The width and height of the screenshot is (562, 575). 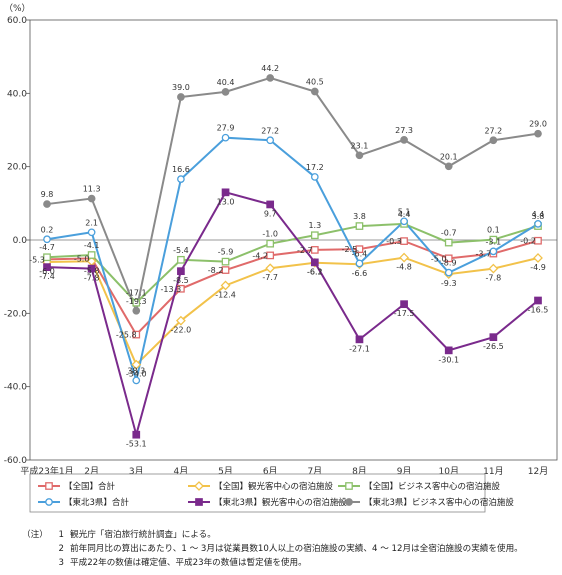 I want to click on data-label: -17.1, so click(x=136, y=293).